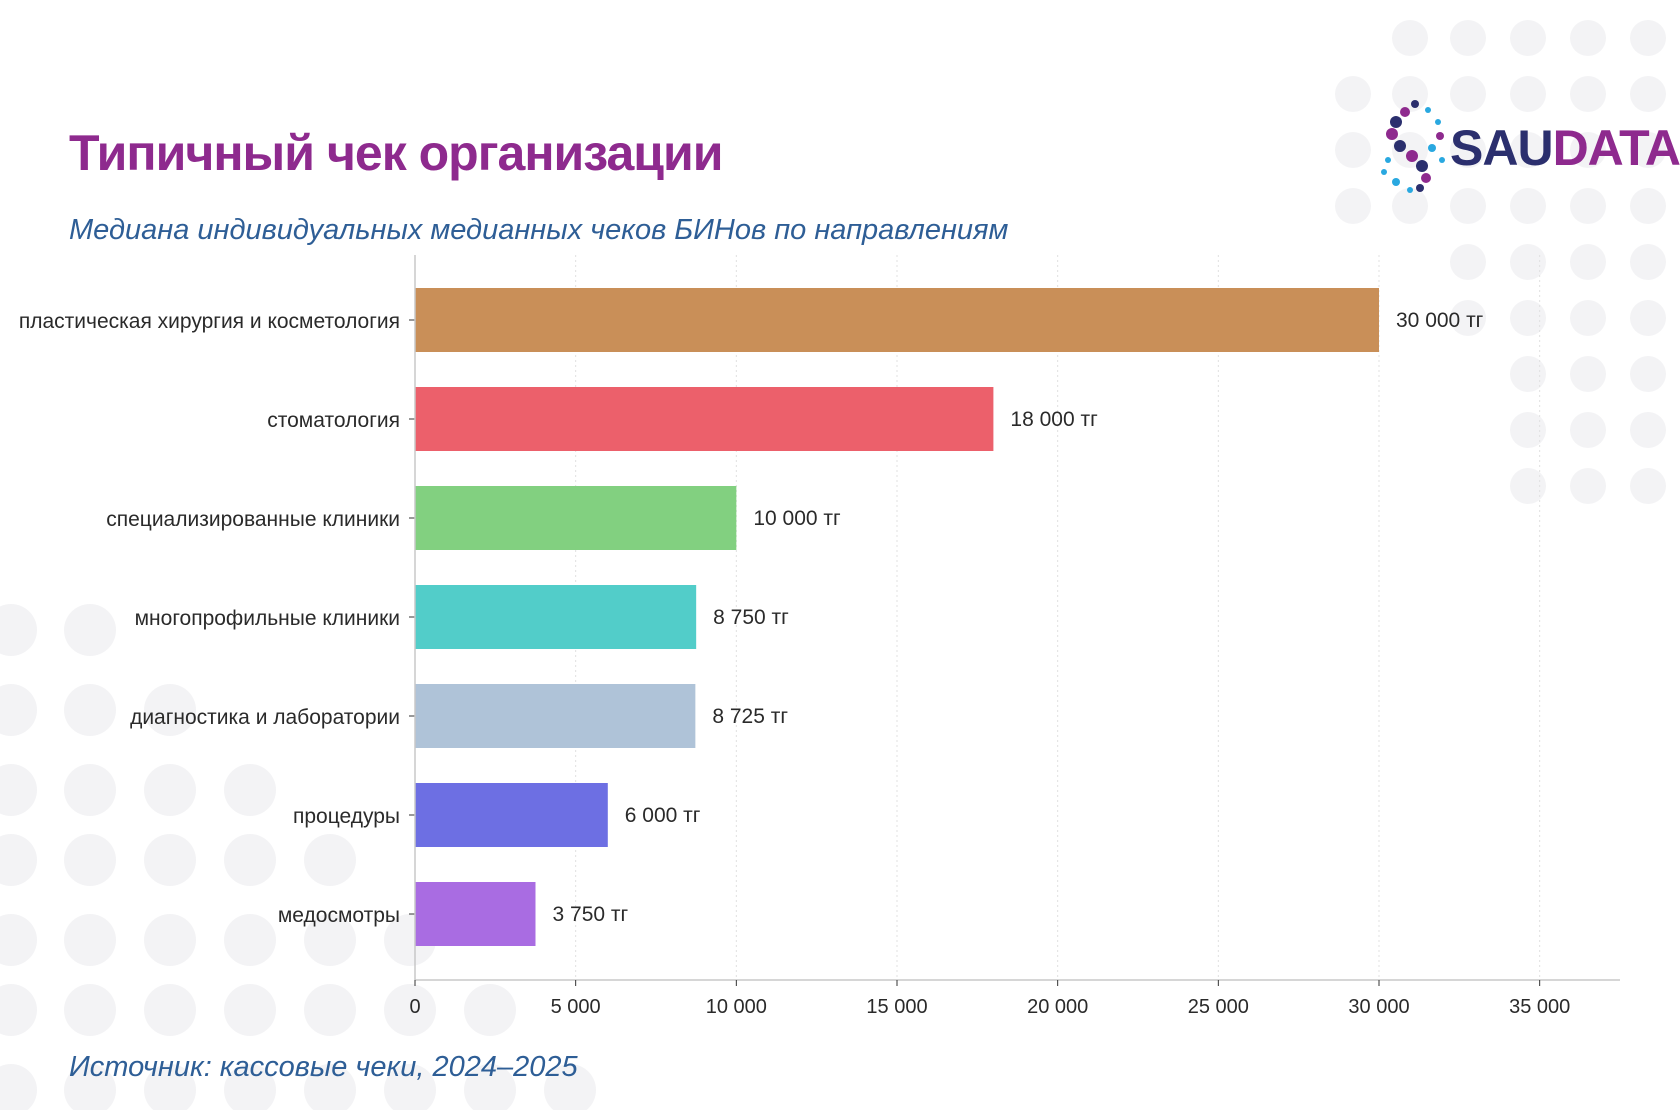  Describe the element at coordinates (1218, 1007) in the screenshot. I see `x-tick-label: 25 000` at that location.